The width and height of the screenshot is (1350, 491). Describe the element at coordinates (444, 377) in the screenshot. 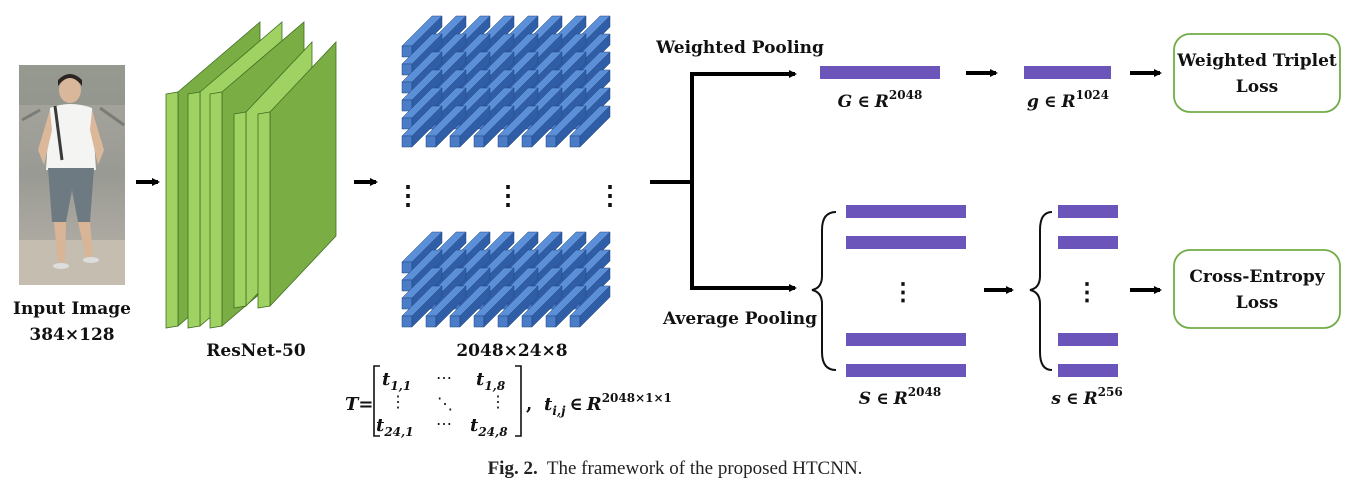

I see `matrix-row1-hdots: ⋯` at that location.